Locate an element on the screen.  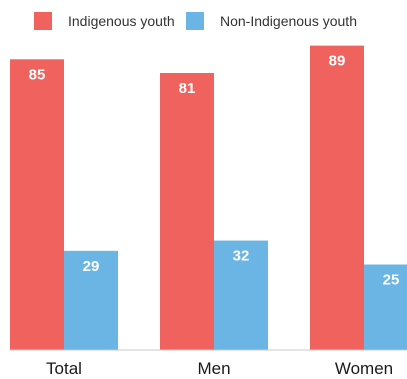
data-label-indigenous-youth-men: 81 is located at coordinates (187, 88).